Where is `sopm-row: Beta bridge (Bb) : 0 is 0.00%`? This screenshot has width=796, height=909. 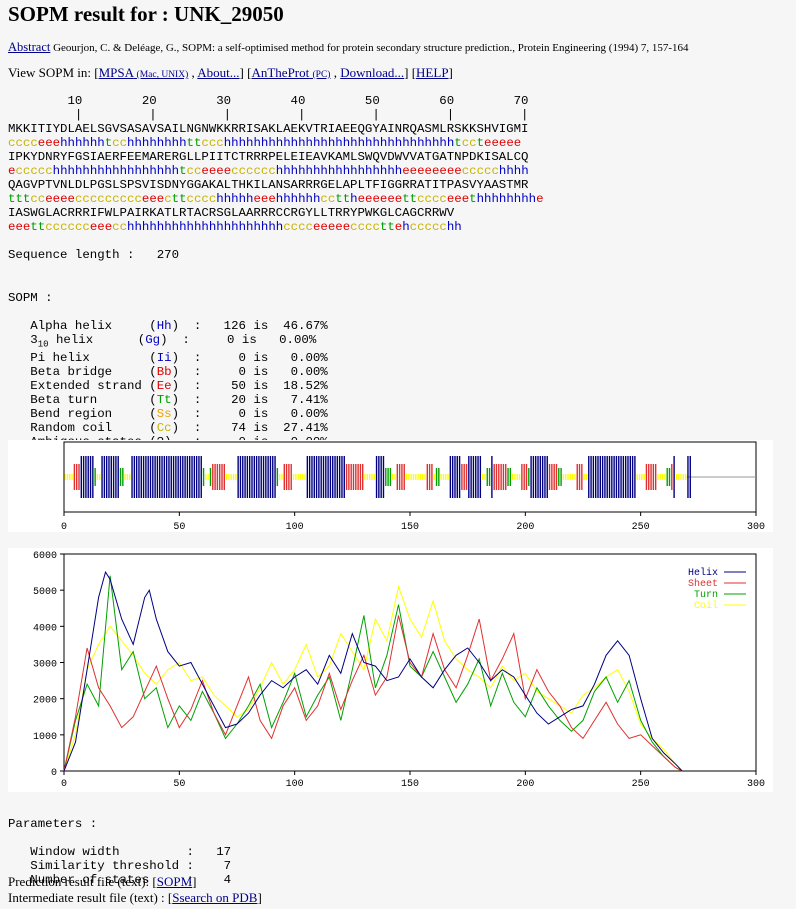
sopm-row: Beta bridge (Bb) : 0 is 0.00% is located at coordinates (168, 372).